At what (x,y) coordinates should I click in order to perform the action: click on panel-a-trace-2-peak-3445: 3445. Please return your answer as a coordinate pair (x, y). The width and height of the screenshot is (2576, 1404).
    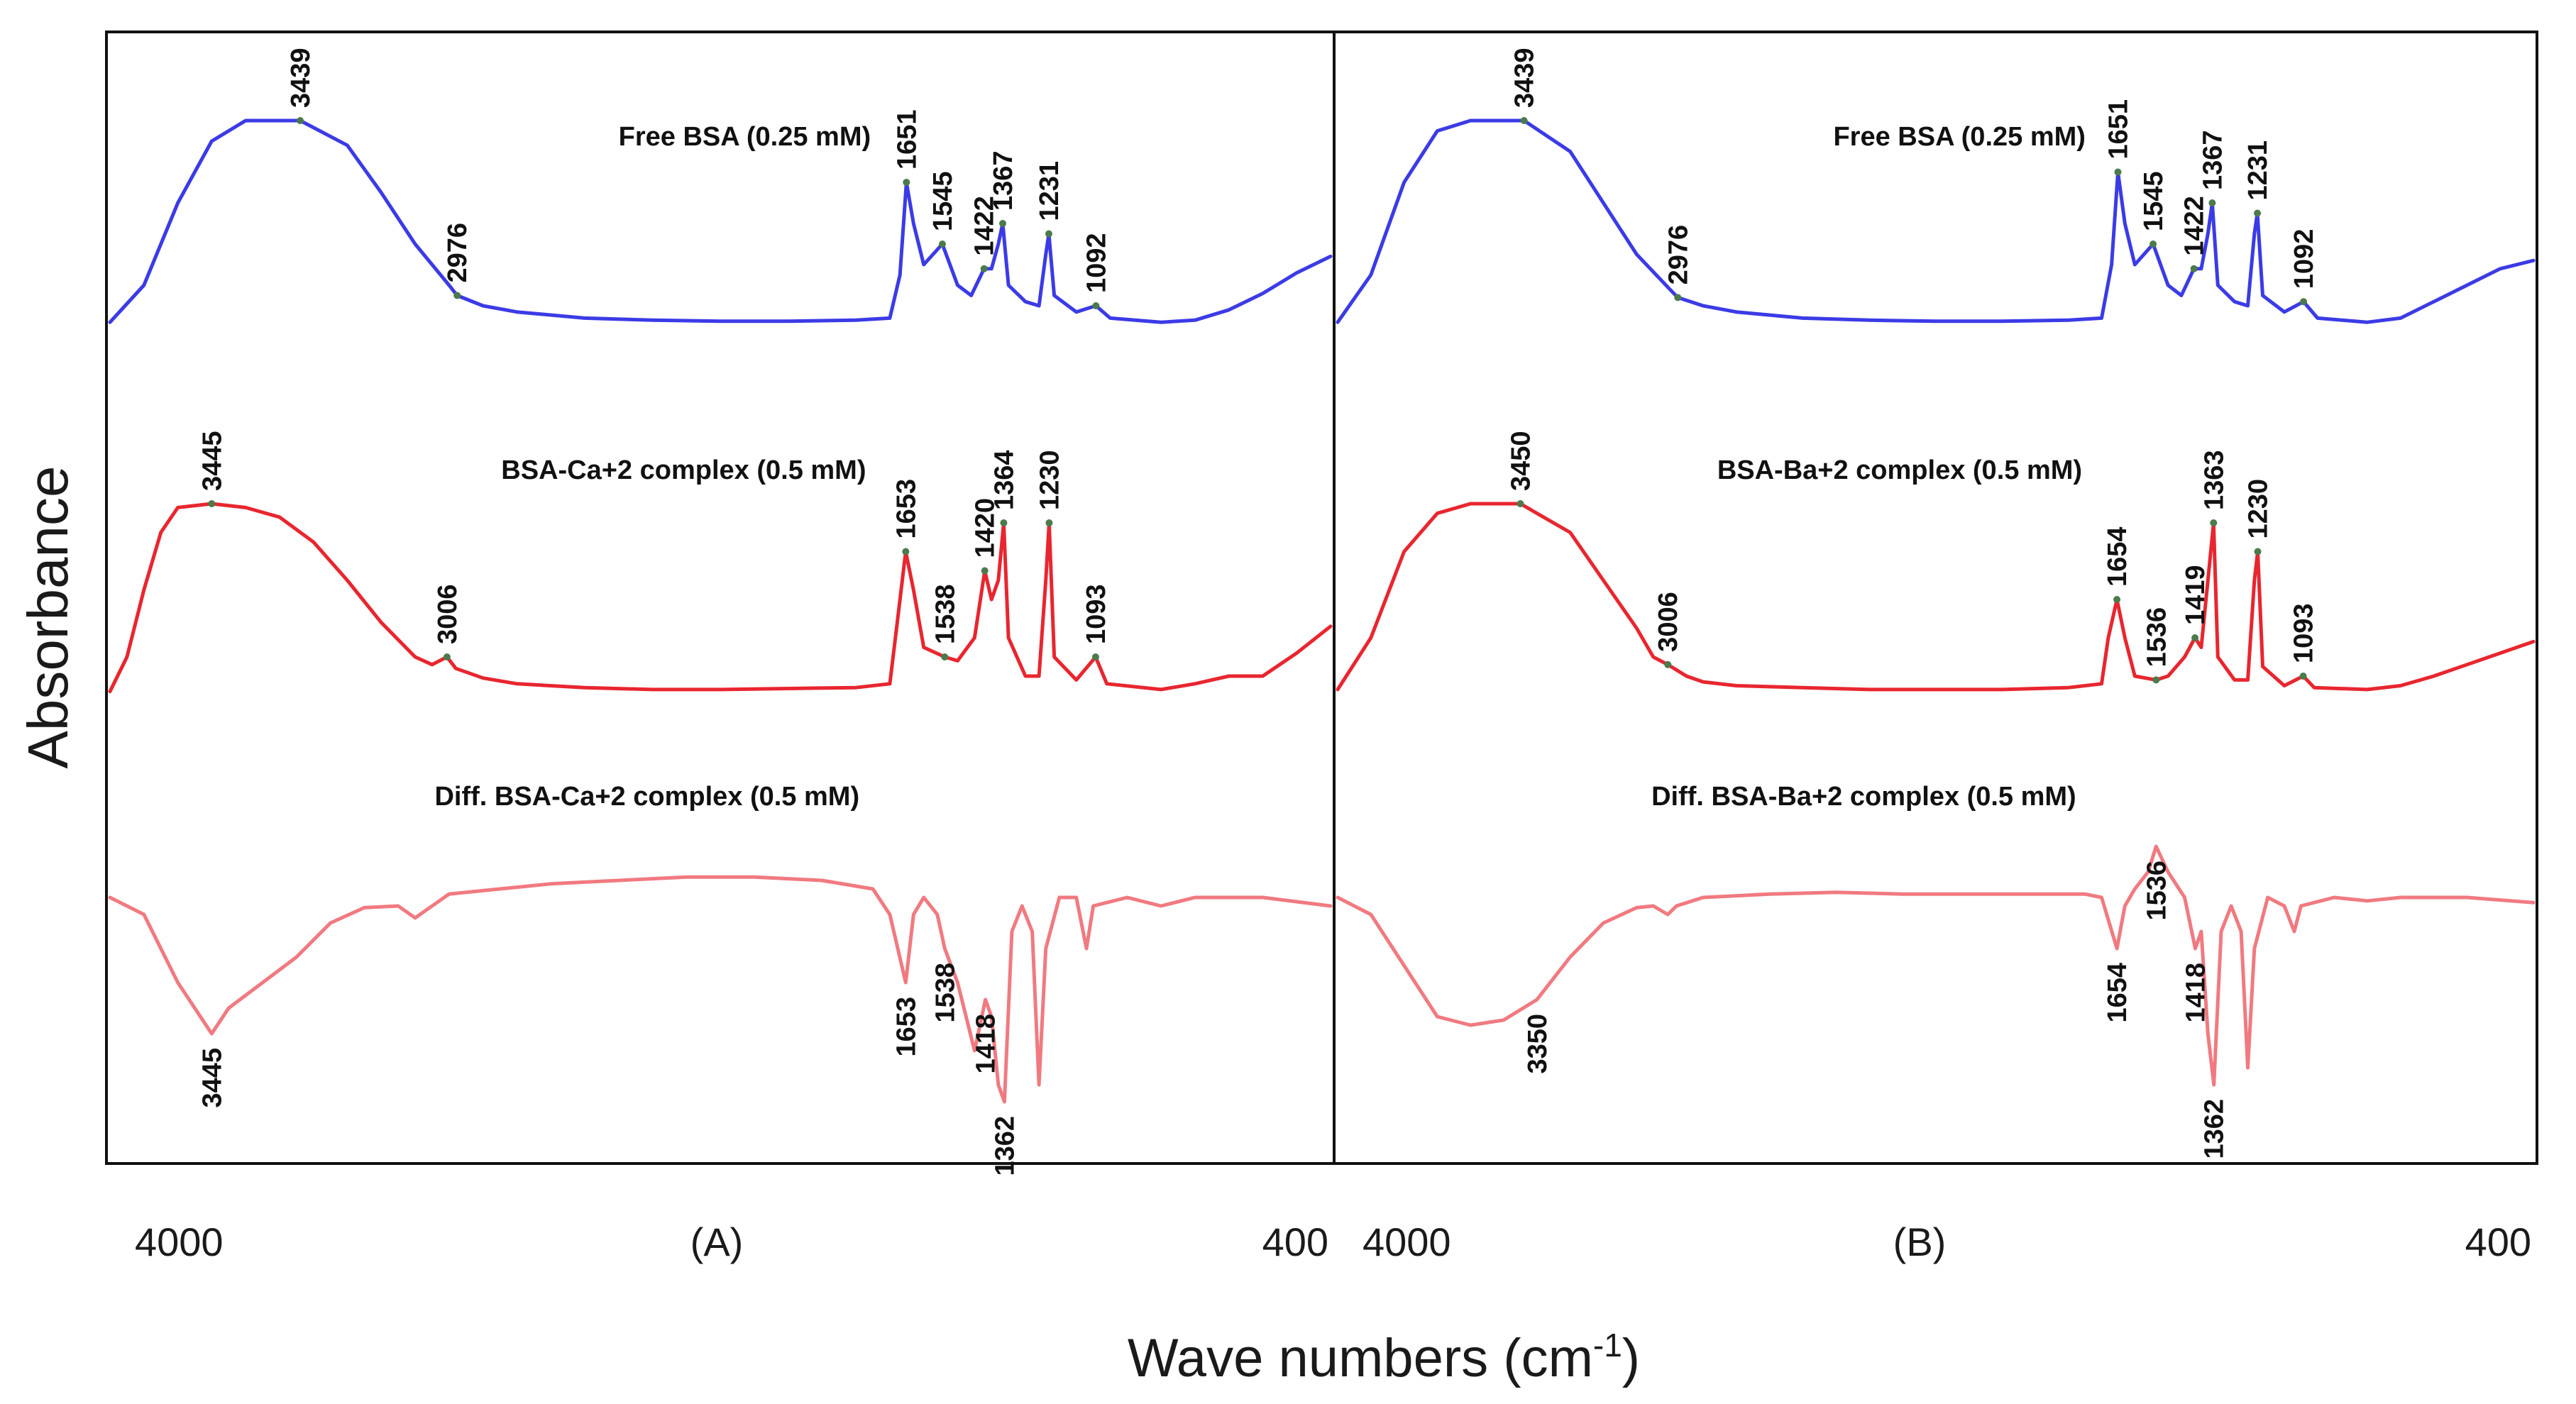
    Looking at the image, I should click on (212, 461).